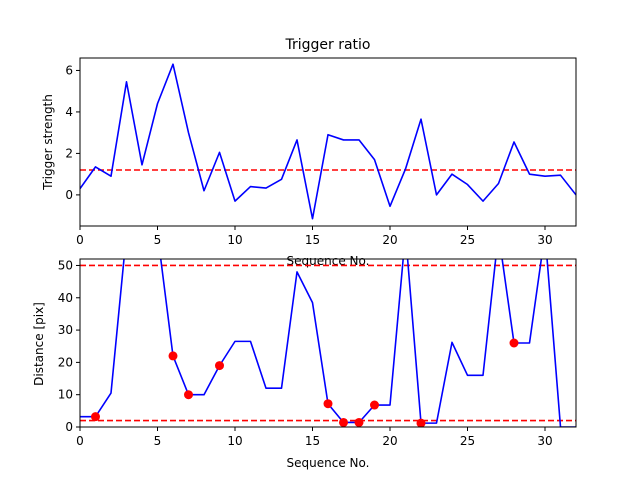 This screenshot has width=640, height=480. What do you see at coordinates (158, 240) in the screenshot?
I see `top-x-tick-label: 5` at bounding box center [158, 240].